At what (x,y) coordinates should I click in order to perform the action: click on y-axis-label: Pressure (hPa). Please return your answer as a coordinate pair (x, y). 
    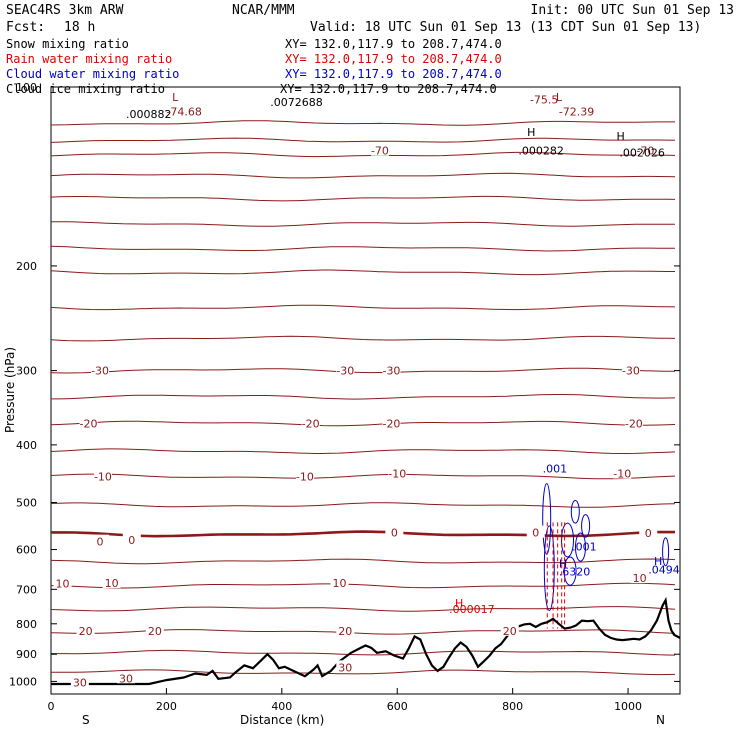
    Looking at the image, I should click on (10, 390).